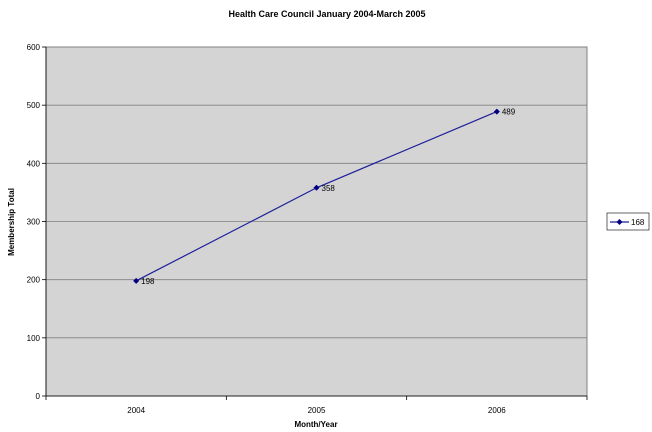  I want to click on x-axis-ticks: 2004 2005 2006, so click(316, 405).